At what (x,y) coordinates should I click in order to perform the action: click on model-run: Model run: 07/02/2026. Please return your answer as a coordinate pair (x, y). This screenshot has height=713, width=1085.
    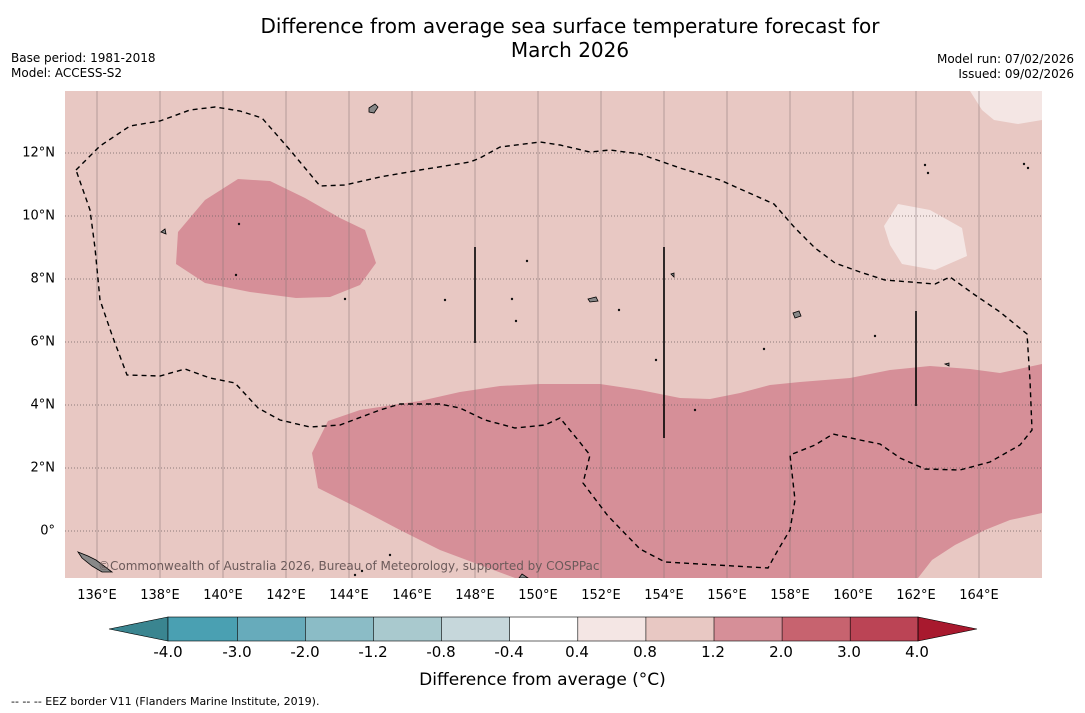
    Looking at the image, I should click on (1005, 59).